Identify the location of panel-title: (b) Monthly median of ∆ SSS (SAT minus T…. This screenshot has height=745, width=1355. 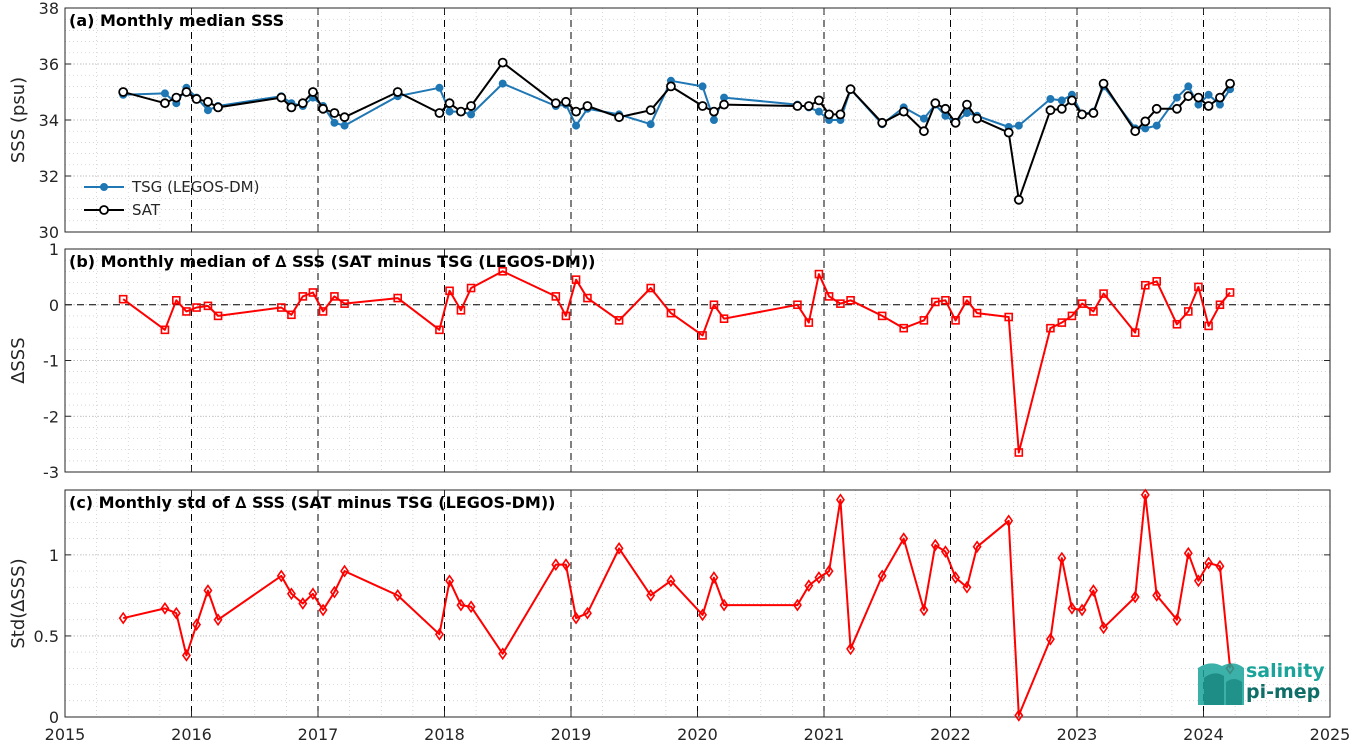
(332, 261).